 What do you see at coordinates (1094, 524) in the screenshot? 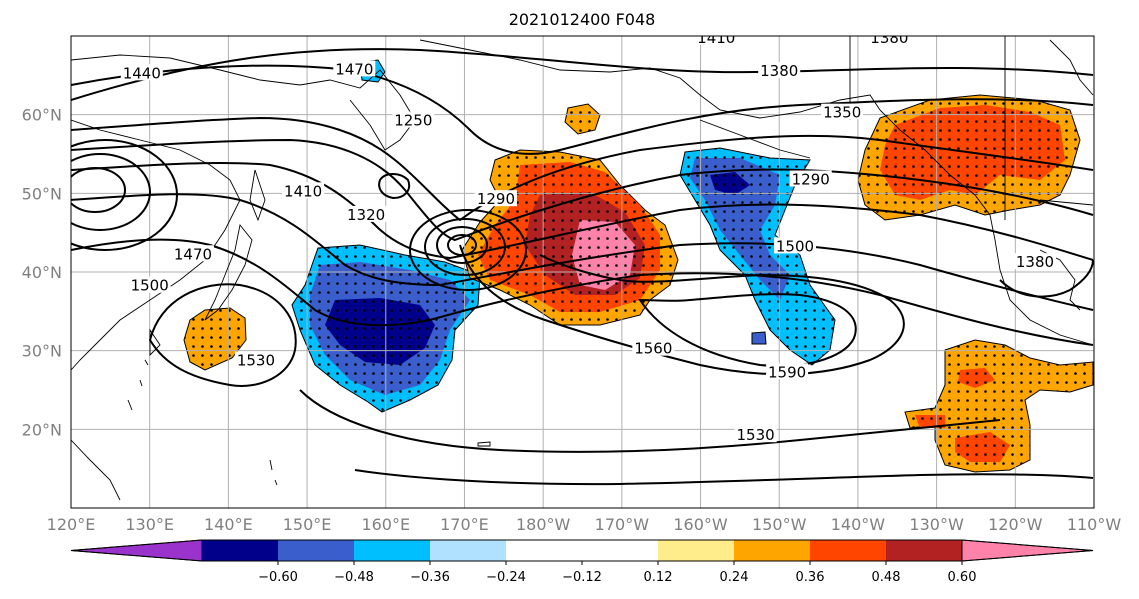
I see `lon-tick-label: 110°W` at bounding box center [1094, 524].